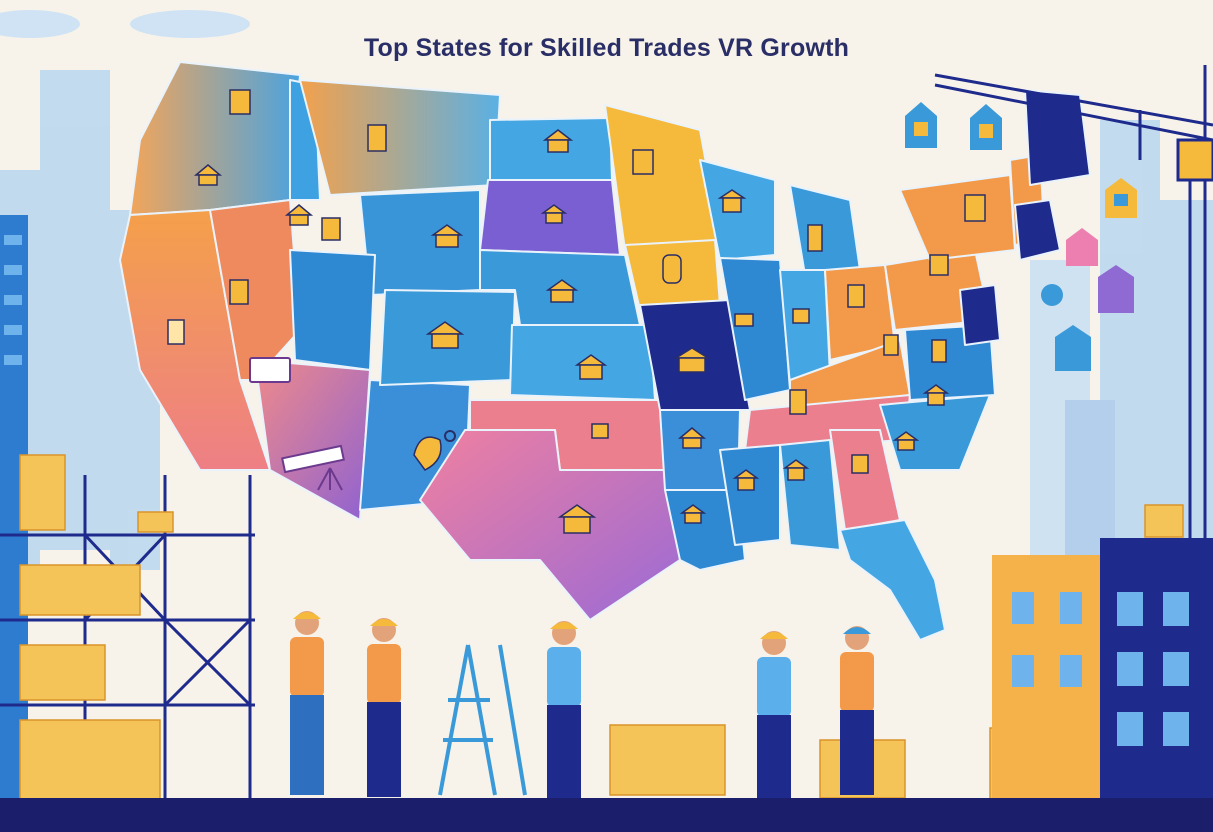  Describe the element at coordinates (482, 720) in the screenshot. I see `ladder` at that location.